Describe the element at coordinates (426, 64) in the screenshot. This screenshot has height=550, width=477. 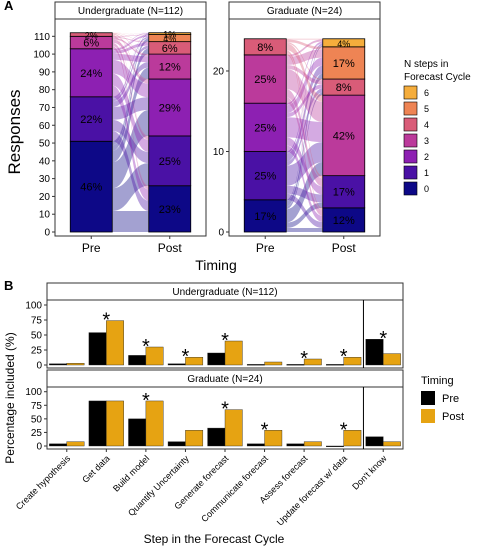
I see `legend-n-steps-title-line1: N steps in` at that location.